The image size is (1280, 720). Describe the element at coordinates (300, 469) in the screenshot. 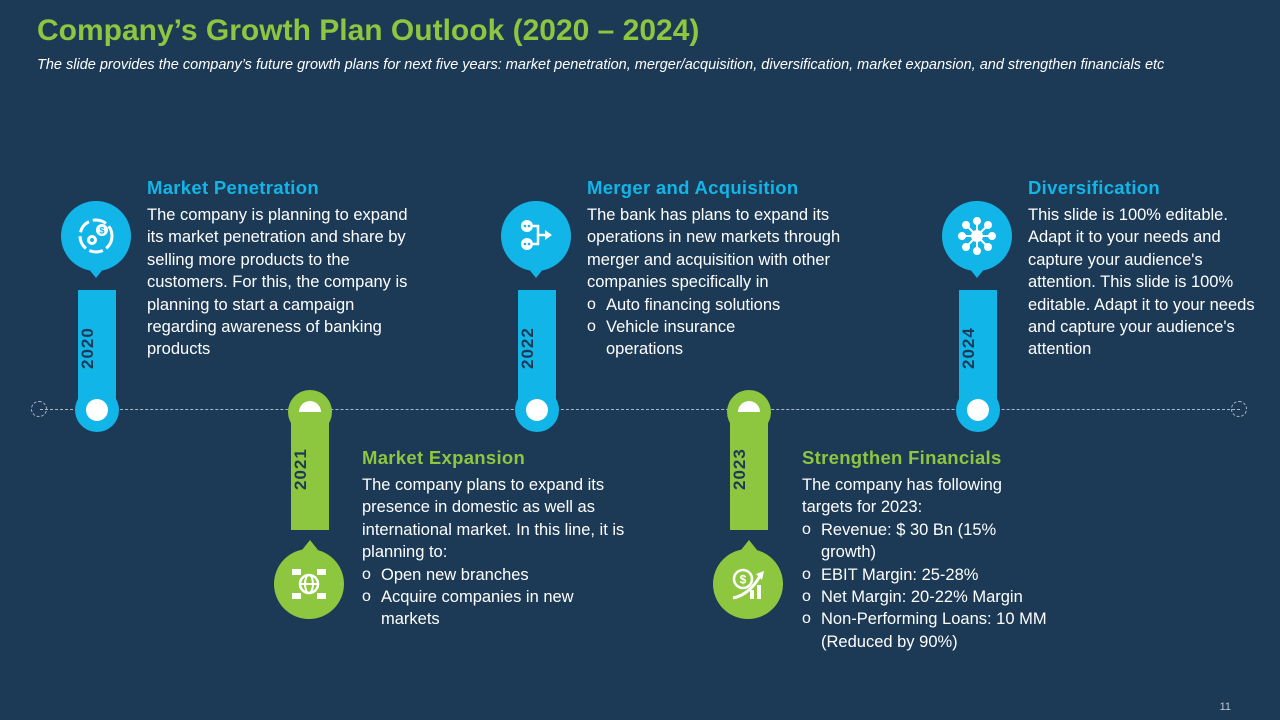

I see `milestone-2021-year: 2021` at that location.